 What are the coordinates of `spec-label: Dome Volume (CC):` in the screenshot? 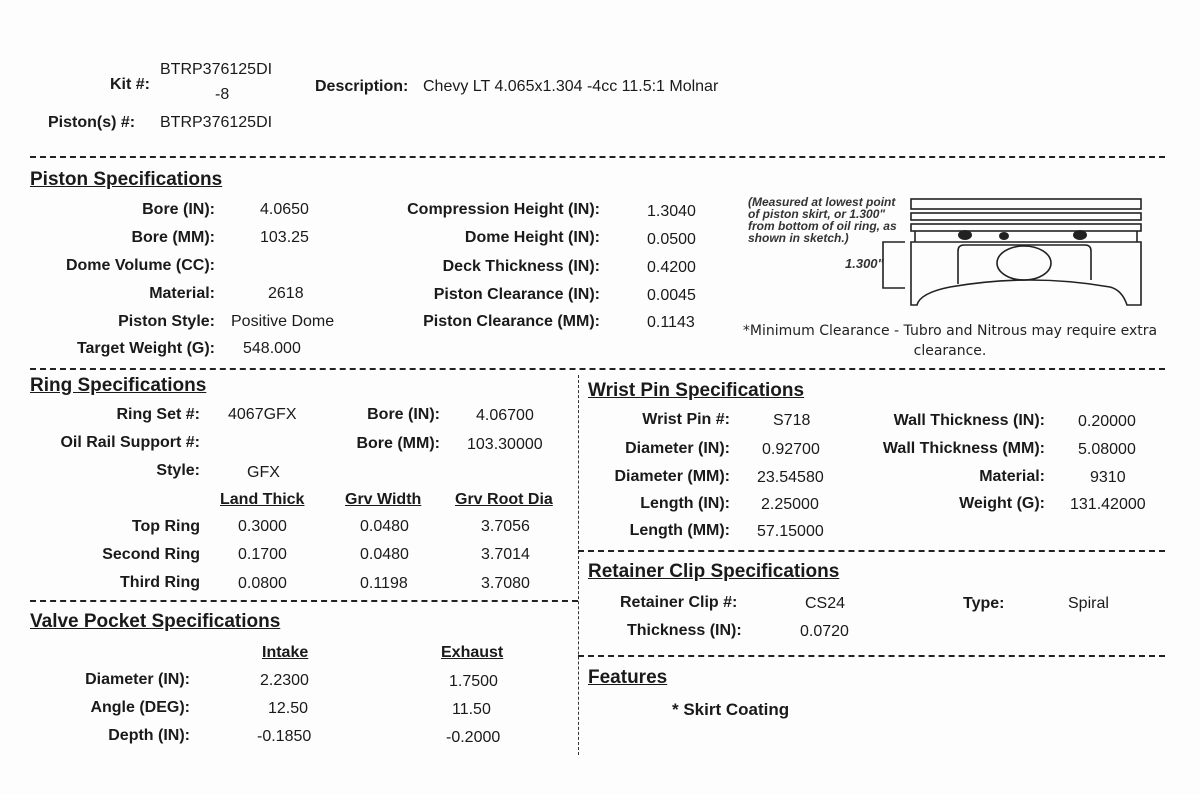 It's located at (140, 265).